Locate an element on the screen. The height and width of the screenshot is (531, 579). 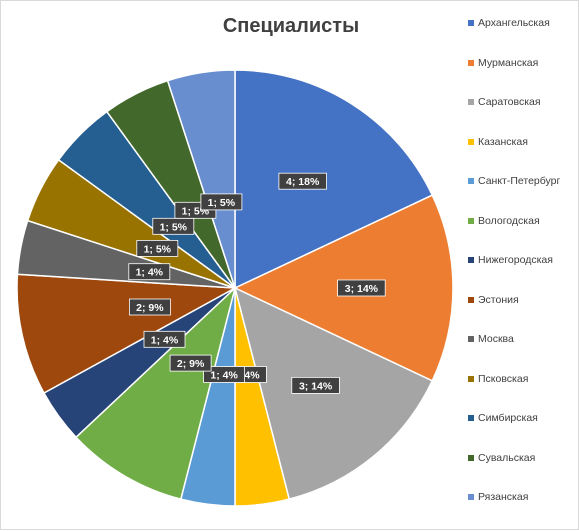
legend-item: Москва is located at coordinates (491, 339).